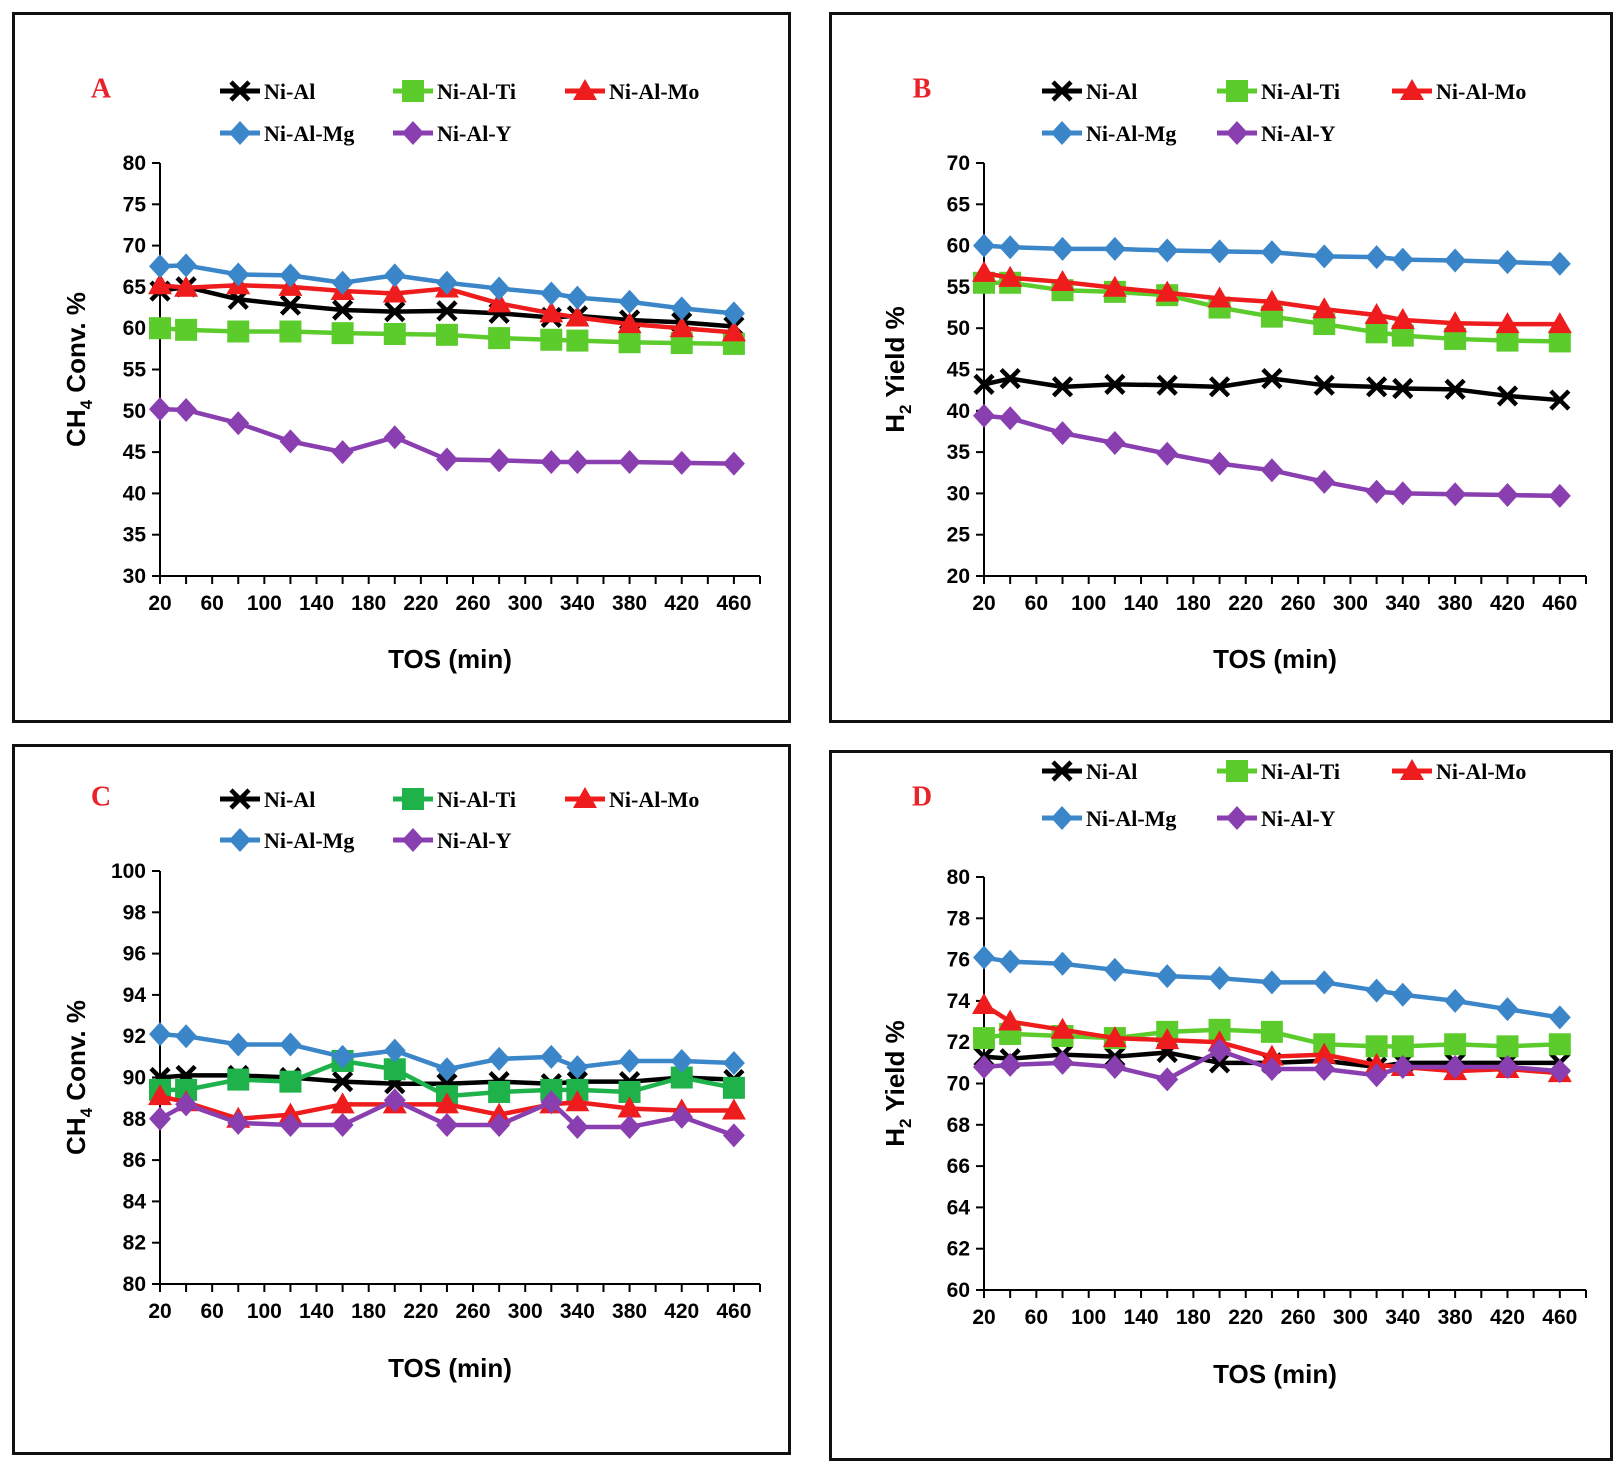 This screenshot has height=1469, width=1623. I want to click on y-tick-label: 90, so click(134, 1078).